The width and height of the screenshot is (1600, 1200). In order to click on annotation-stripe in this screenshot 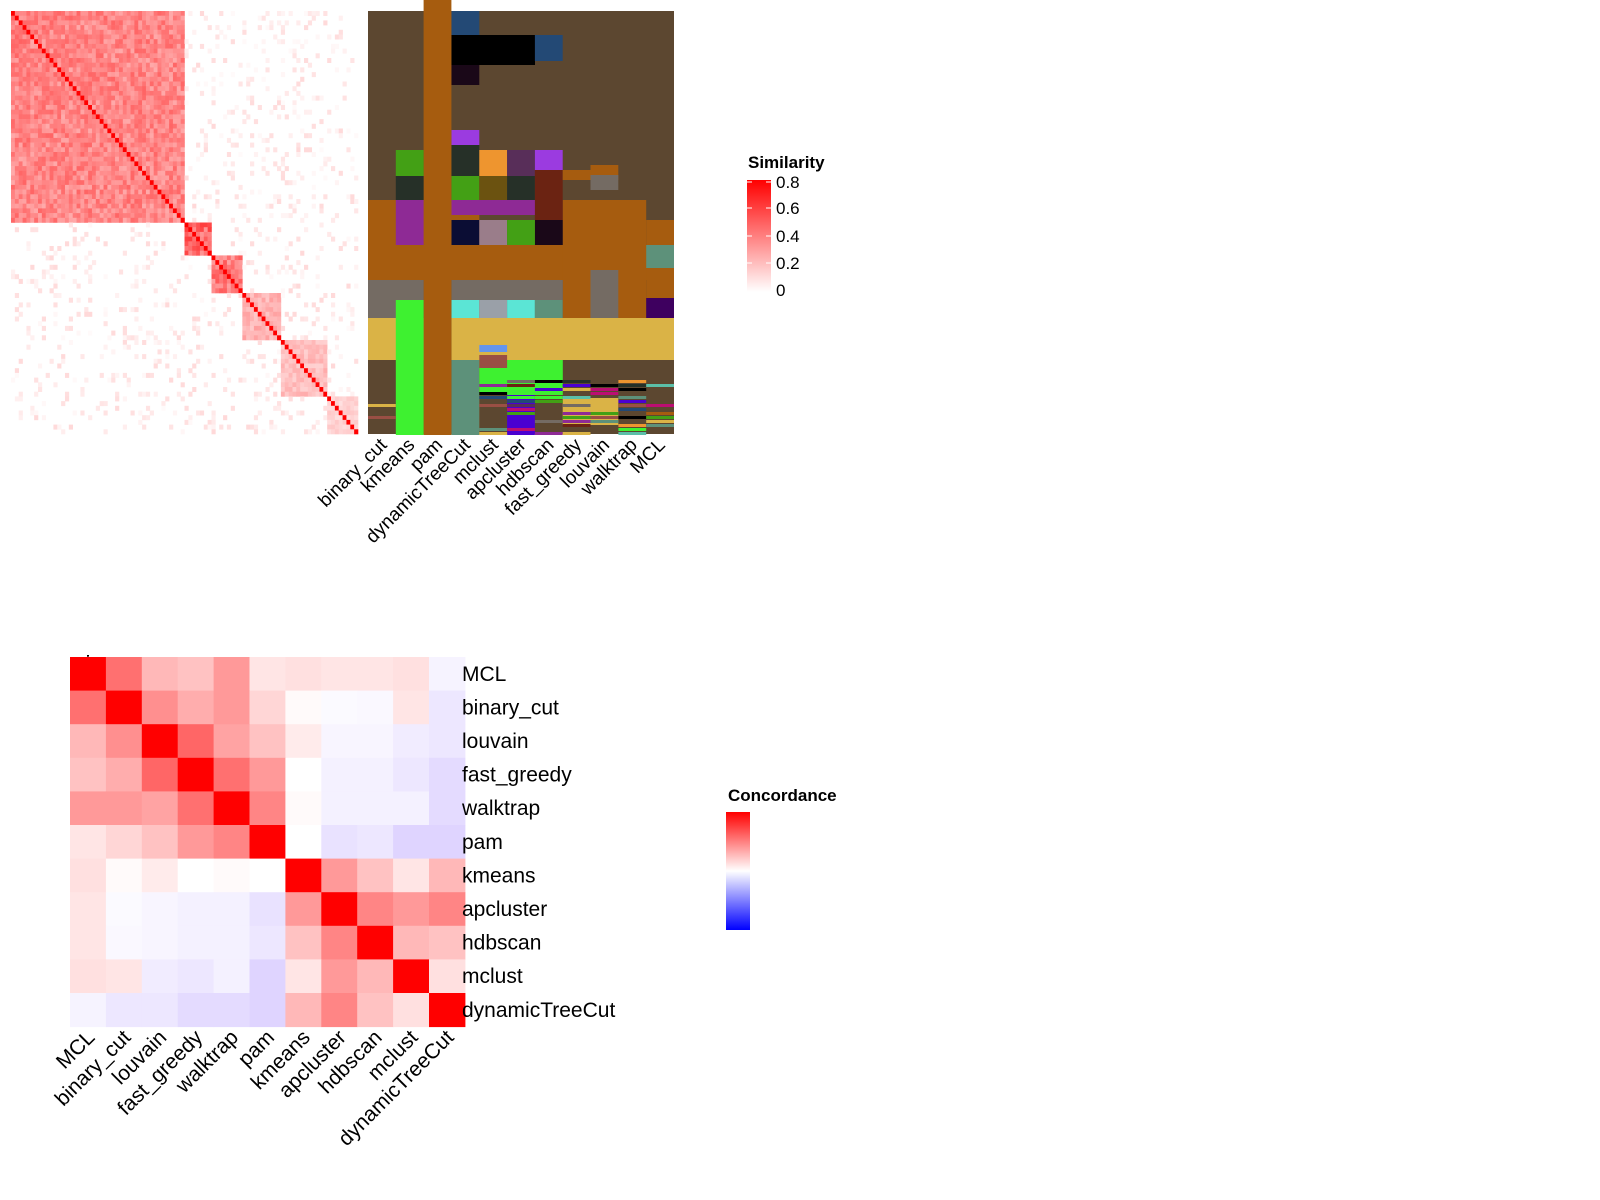, I will do `click(632, 425)`.